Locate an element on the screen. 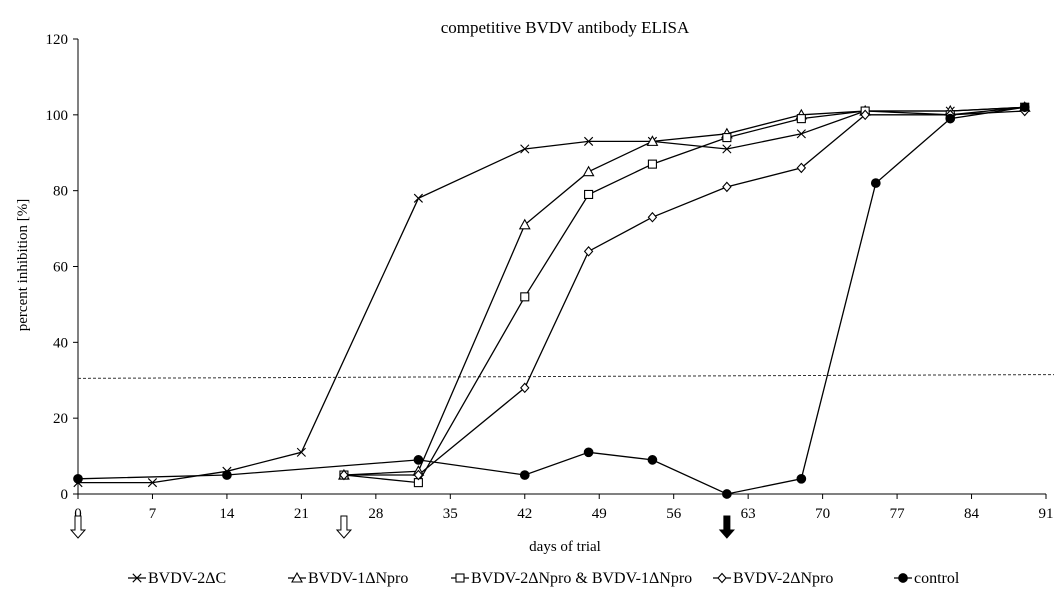 This screenshot has width=1062, height=598. y-tick-label: 20 is located at coordinates (60, 419).